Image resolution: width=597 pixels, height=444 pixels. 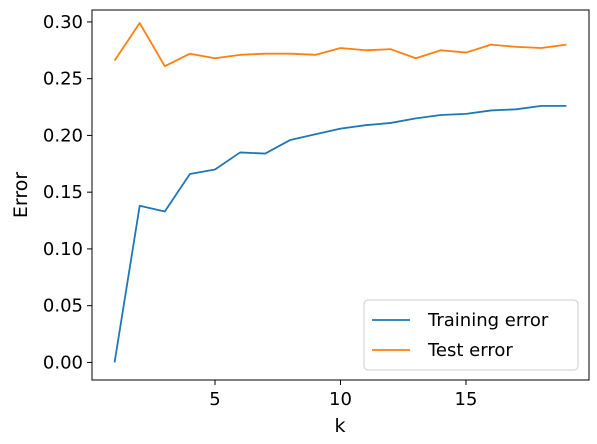 I want to click on test-error-legend-label: Test error, so click(x=470, y=350).